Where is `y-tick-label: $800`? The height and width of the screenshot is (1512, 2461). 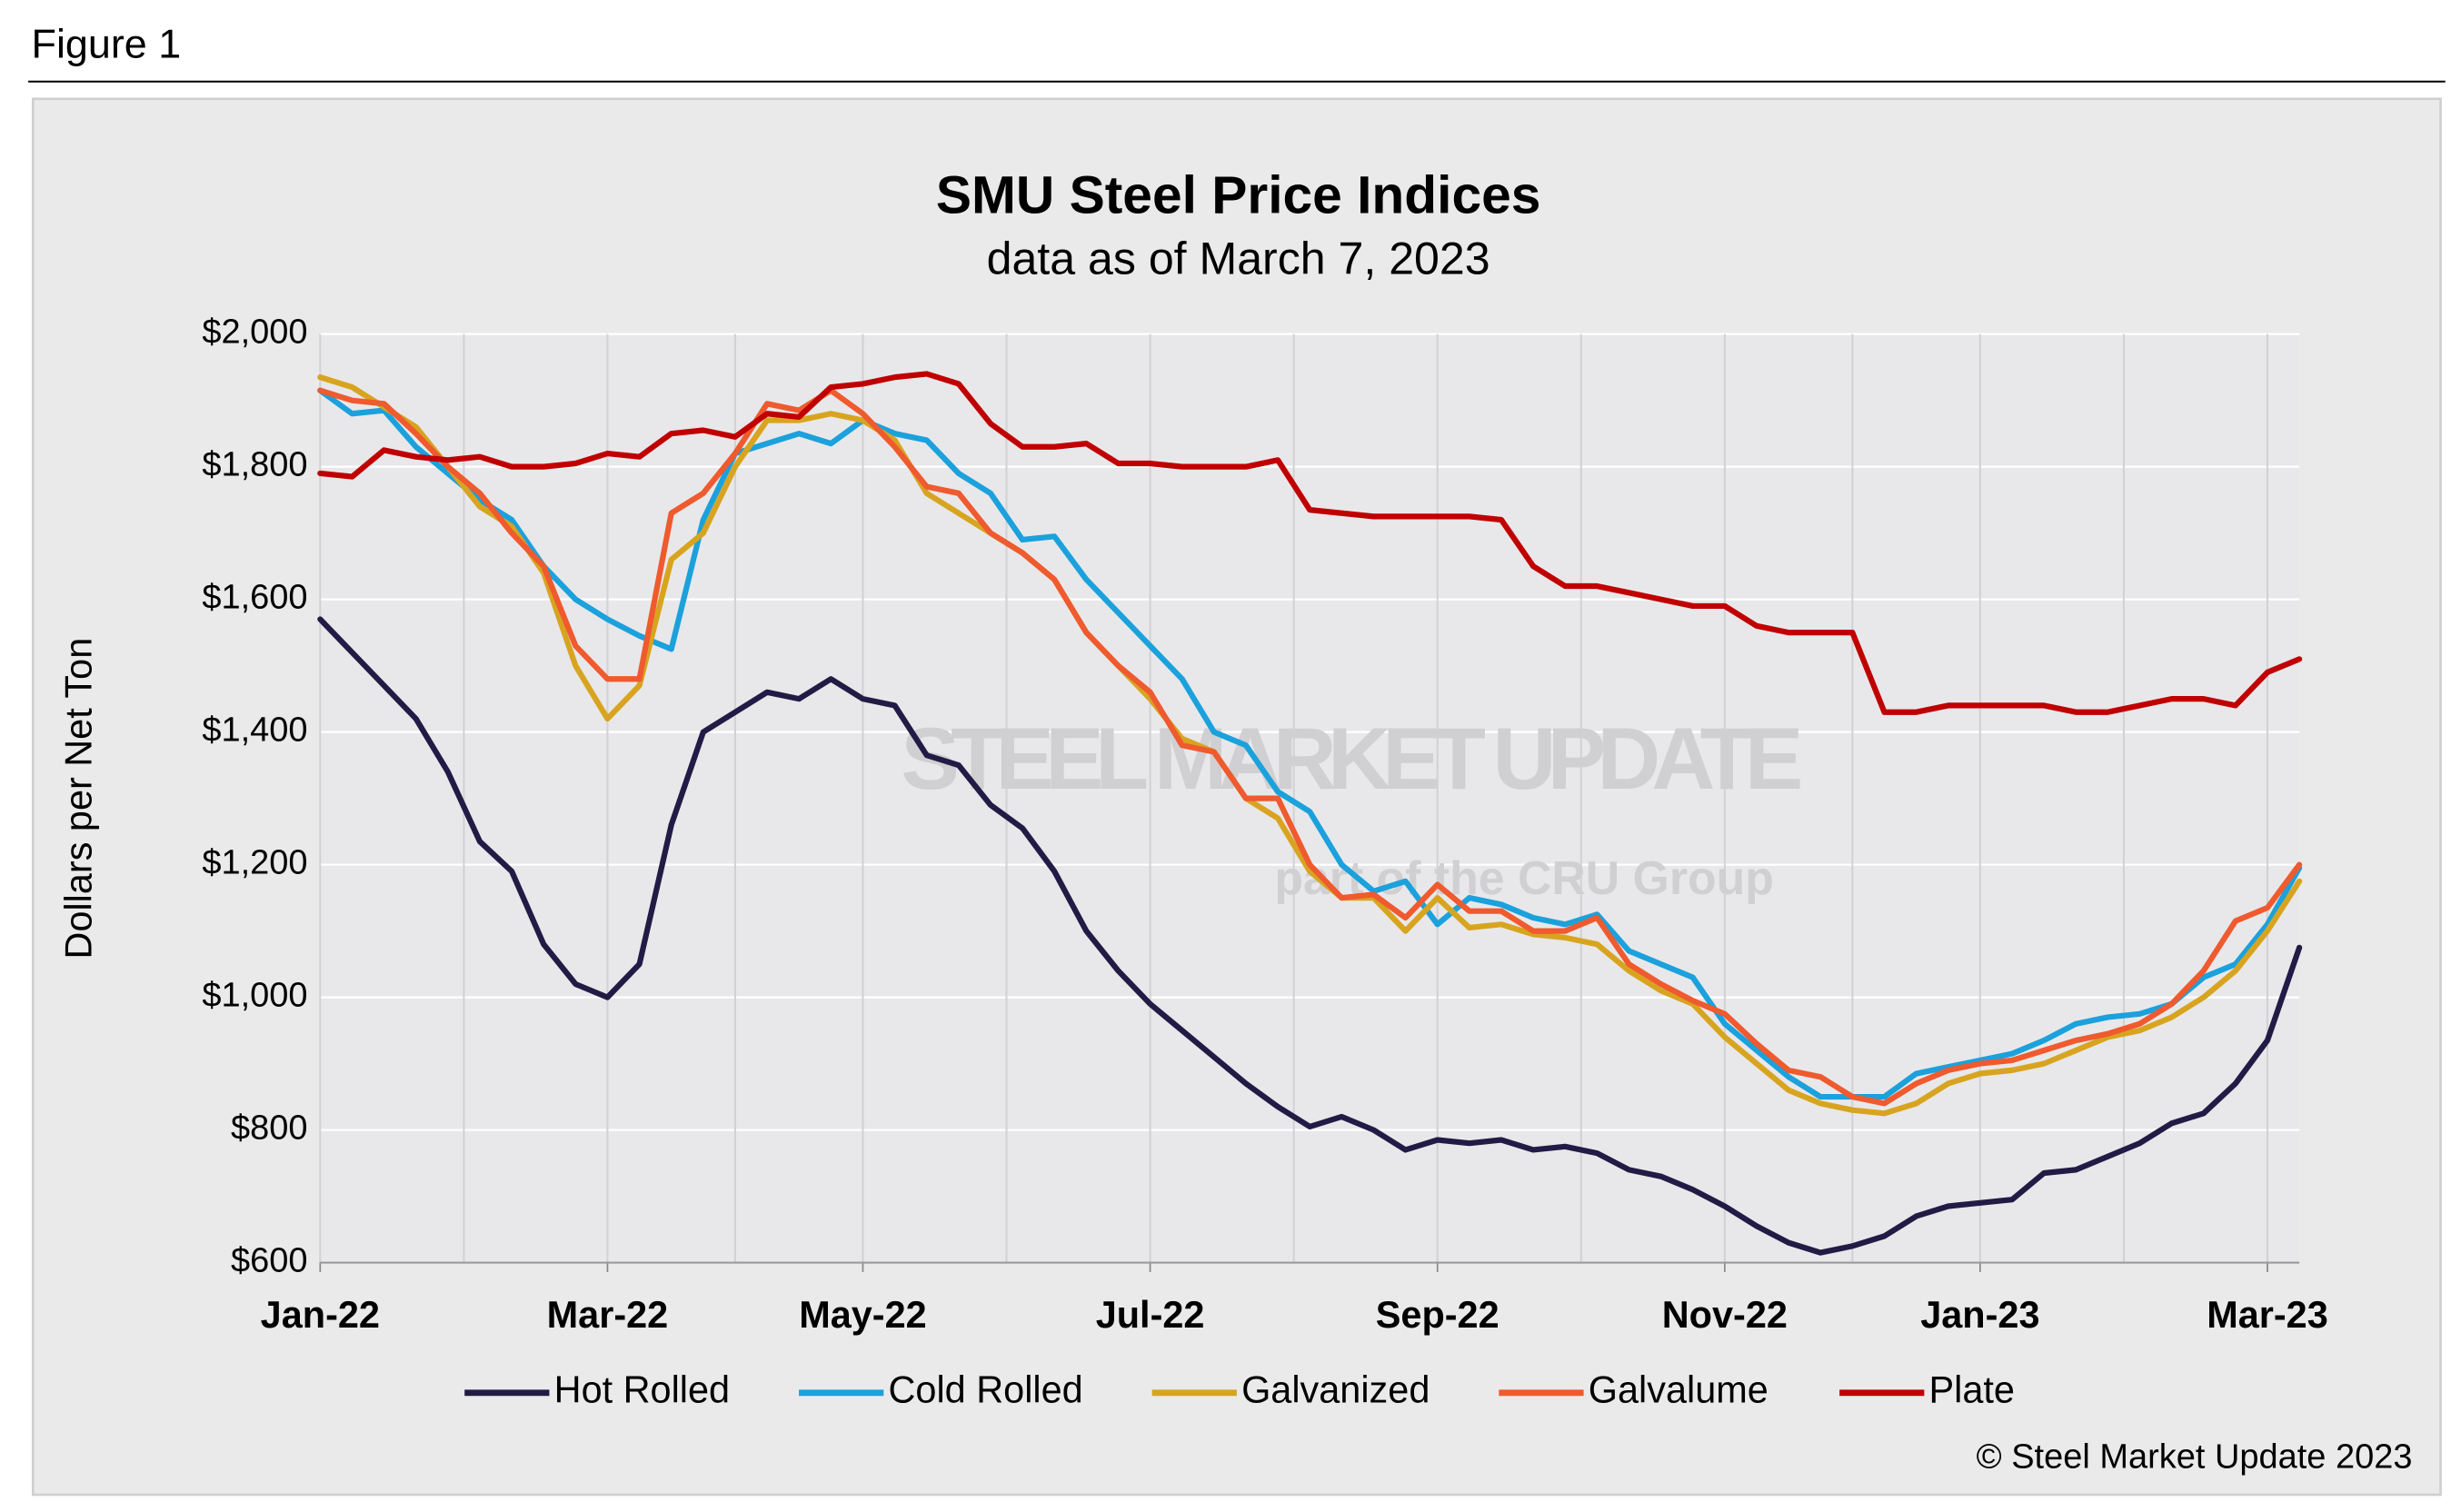 y-tick-label: $800 is located at coordinates (269, 1128).